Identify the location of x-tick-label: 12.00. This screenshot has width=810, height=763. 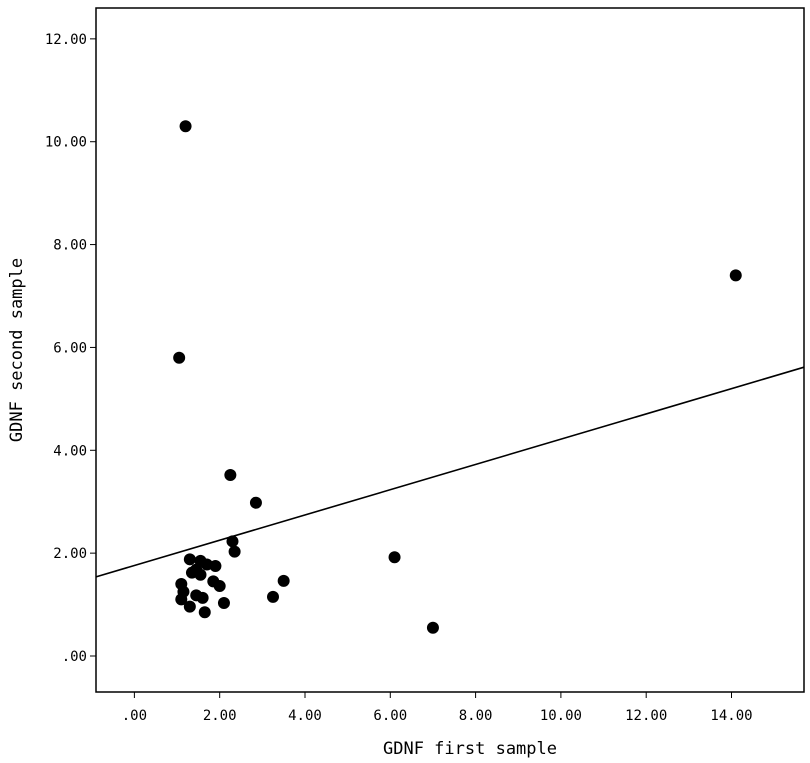
(646, 716).